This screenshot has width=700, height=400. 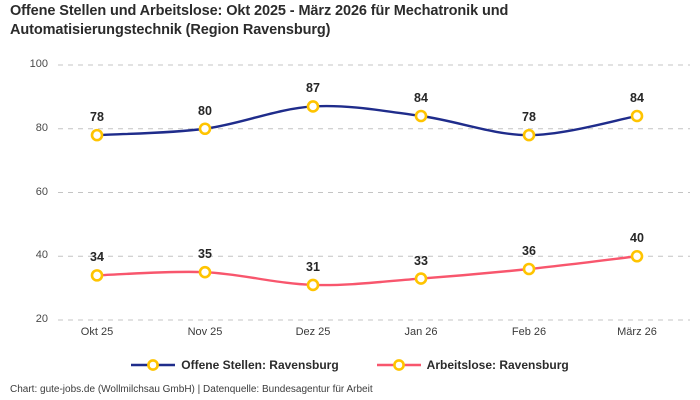 What do you see at coordinates (313, 332) in the screenshot?
I see `x-axis-tick-label: Dez 25` at bounding box center [313, 332].